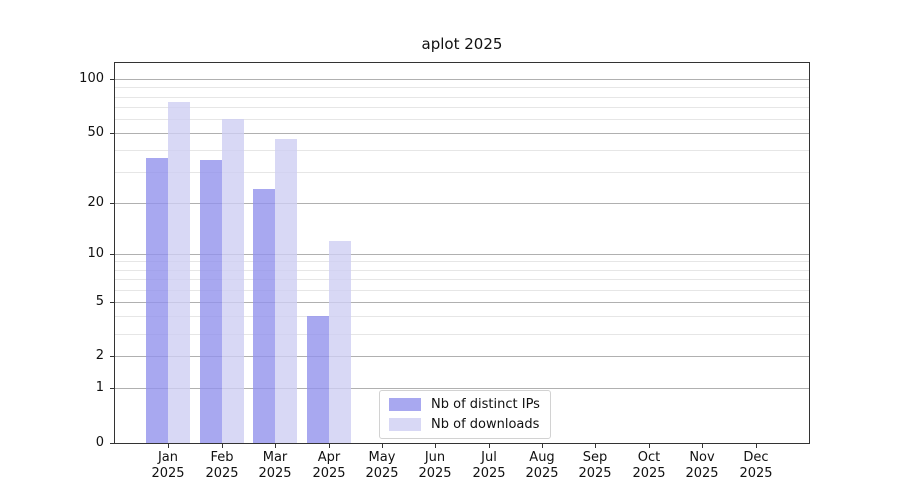  What do you see at coordinates (222, 457) in the screenshot?
I see `x-tick-month: Feb` at bounding box center [222, 457].